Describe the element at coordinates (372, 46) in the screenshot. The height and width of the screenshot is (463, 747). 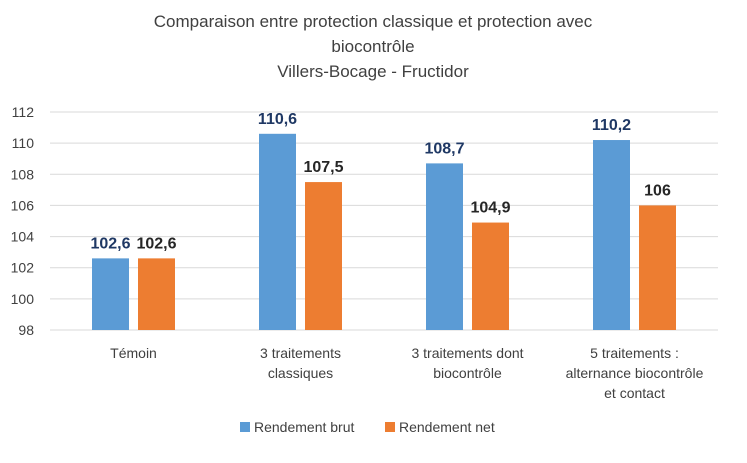
I see `chart-title-line: biocontrôle` at that location.